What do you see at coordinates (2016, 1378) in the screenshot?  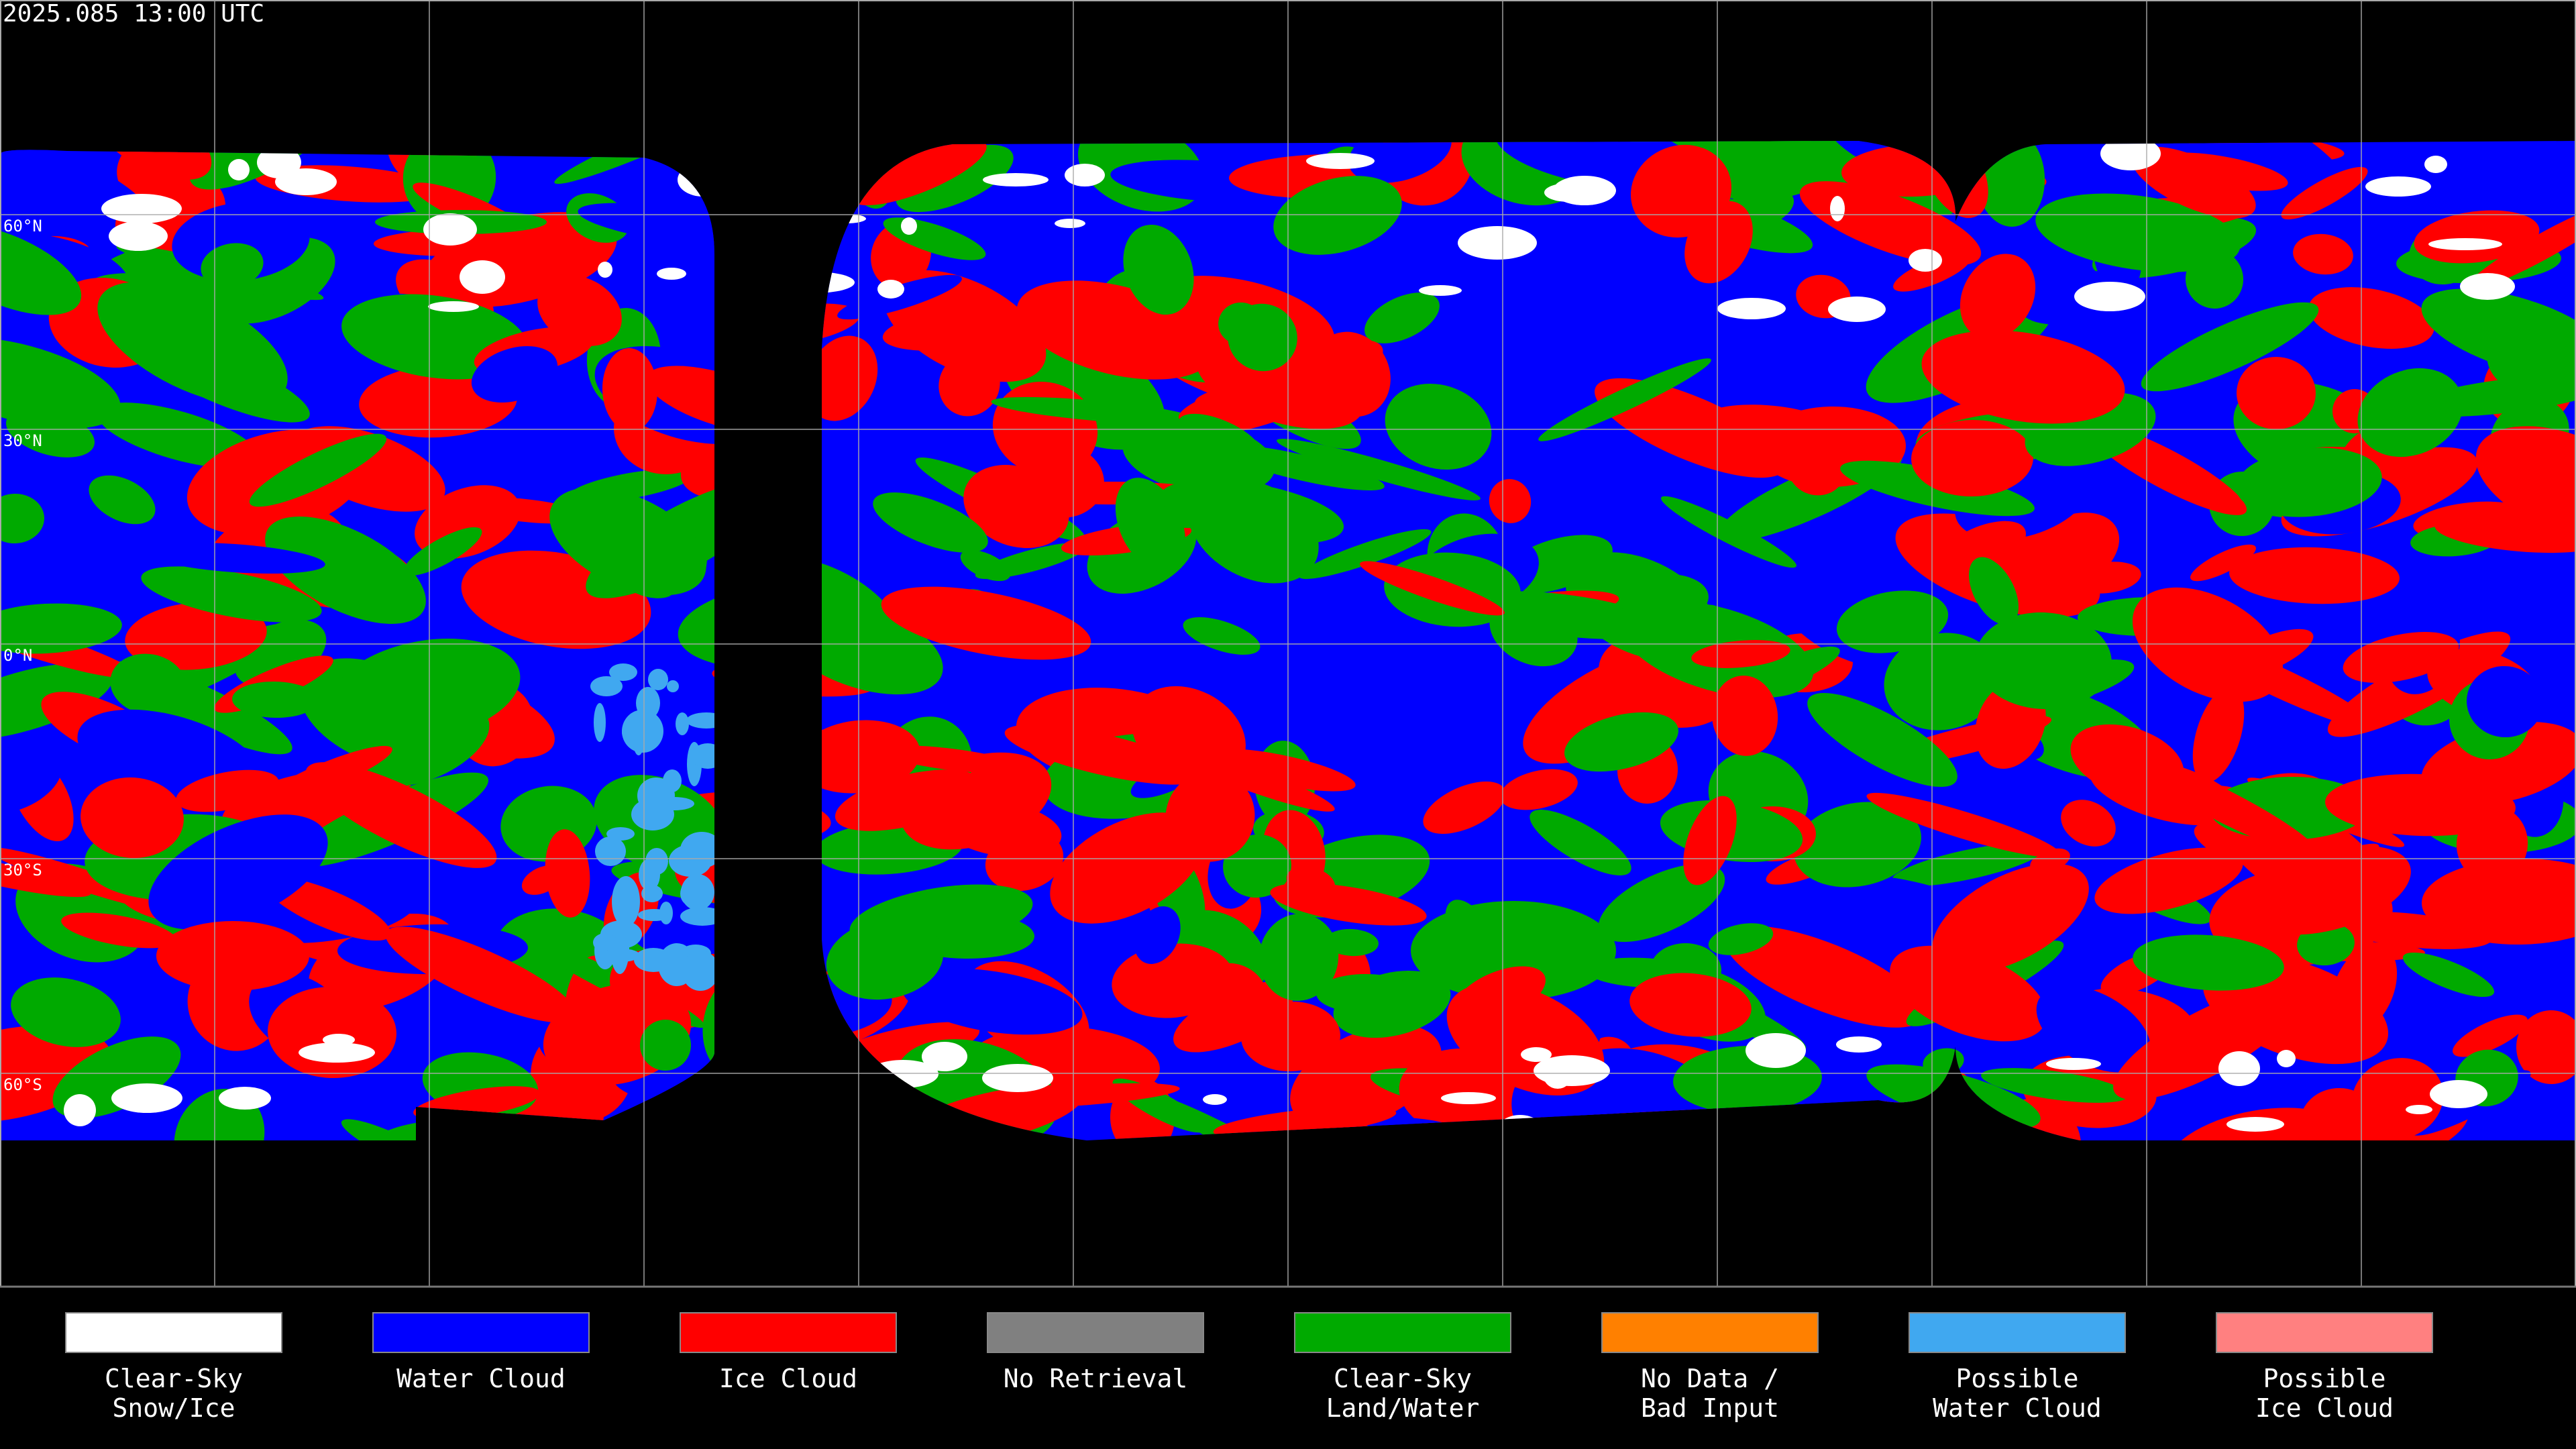 I see `legend-label: Possible` at bounding box center [2016, 1378].